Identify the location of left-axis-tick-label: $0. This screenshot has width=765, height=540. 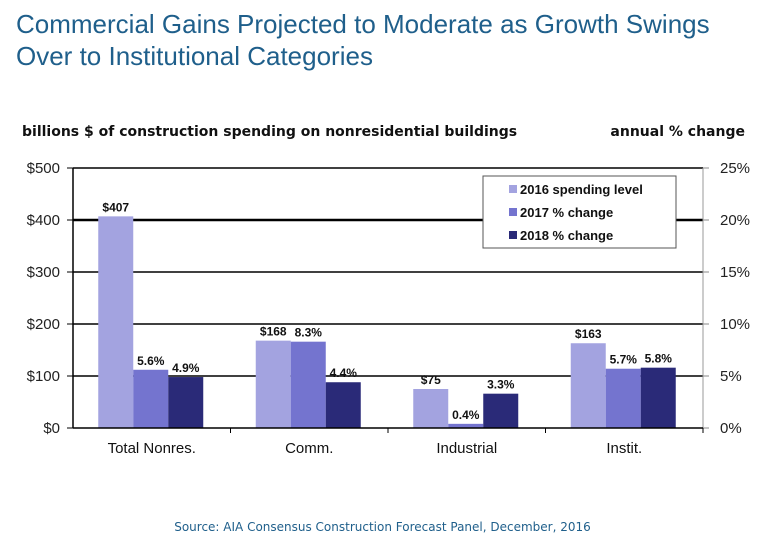
(51, 428).